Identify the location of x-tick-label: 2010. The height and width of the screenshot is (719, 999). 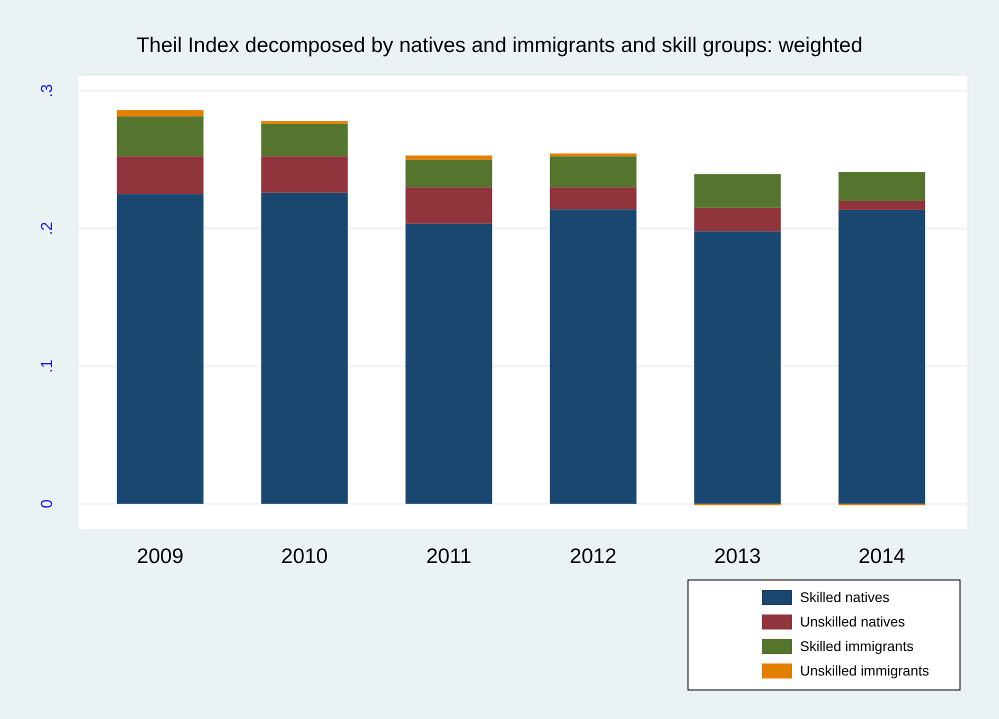
(304, 556).